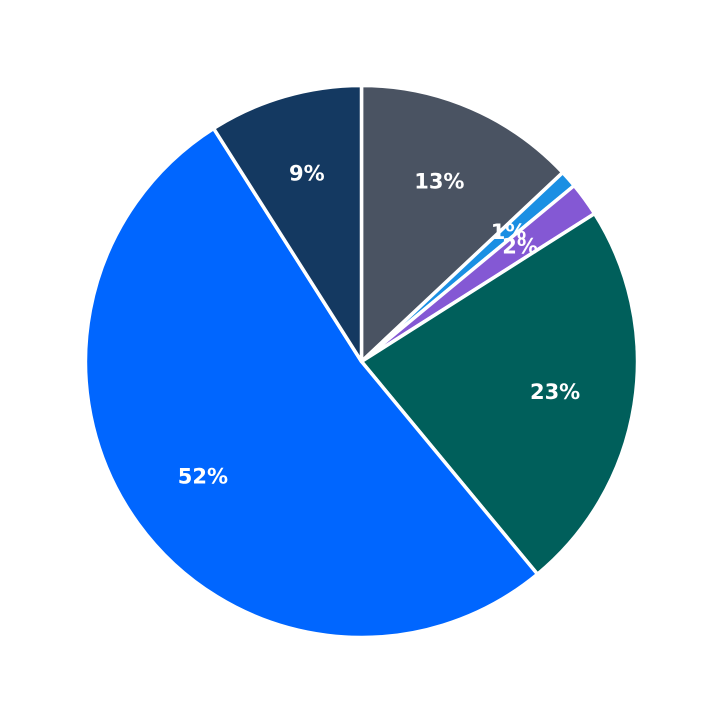 This screenshot has height=723, width=723. What do you see at coordinates (555, 392) in the screenshot?
I see `slice-label-3: 23%` at bounding box center [555, 392].